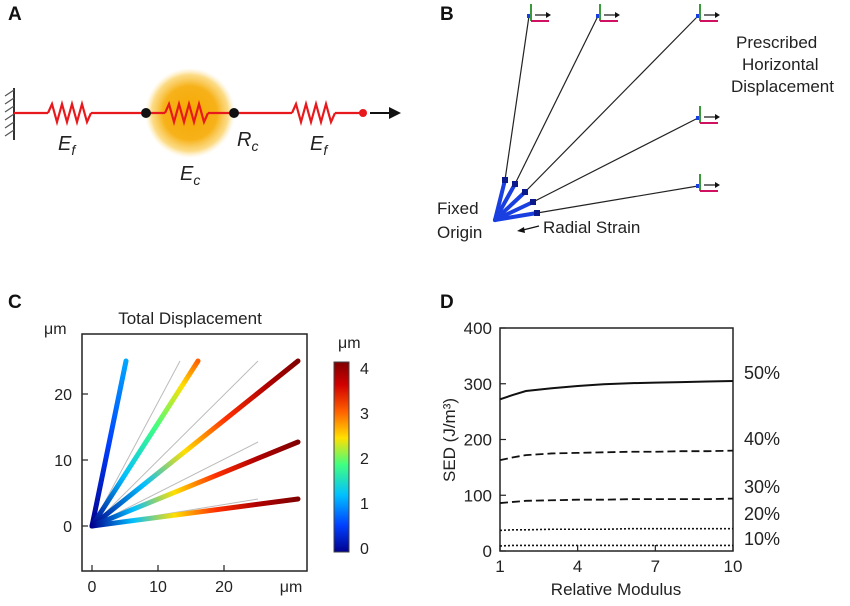 The height and width of the screenshot is (606, 850). What do you see at coordinates (762, 373) in the screenshot?
I see `series-label: 50%` at bounding box center [762, 373].